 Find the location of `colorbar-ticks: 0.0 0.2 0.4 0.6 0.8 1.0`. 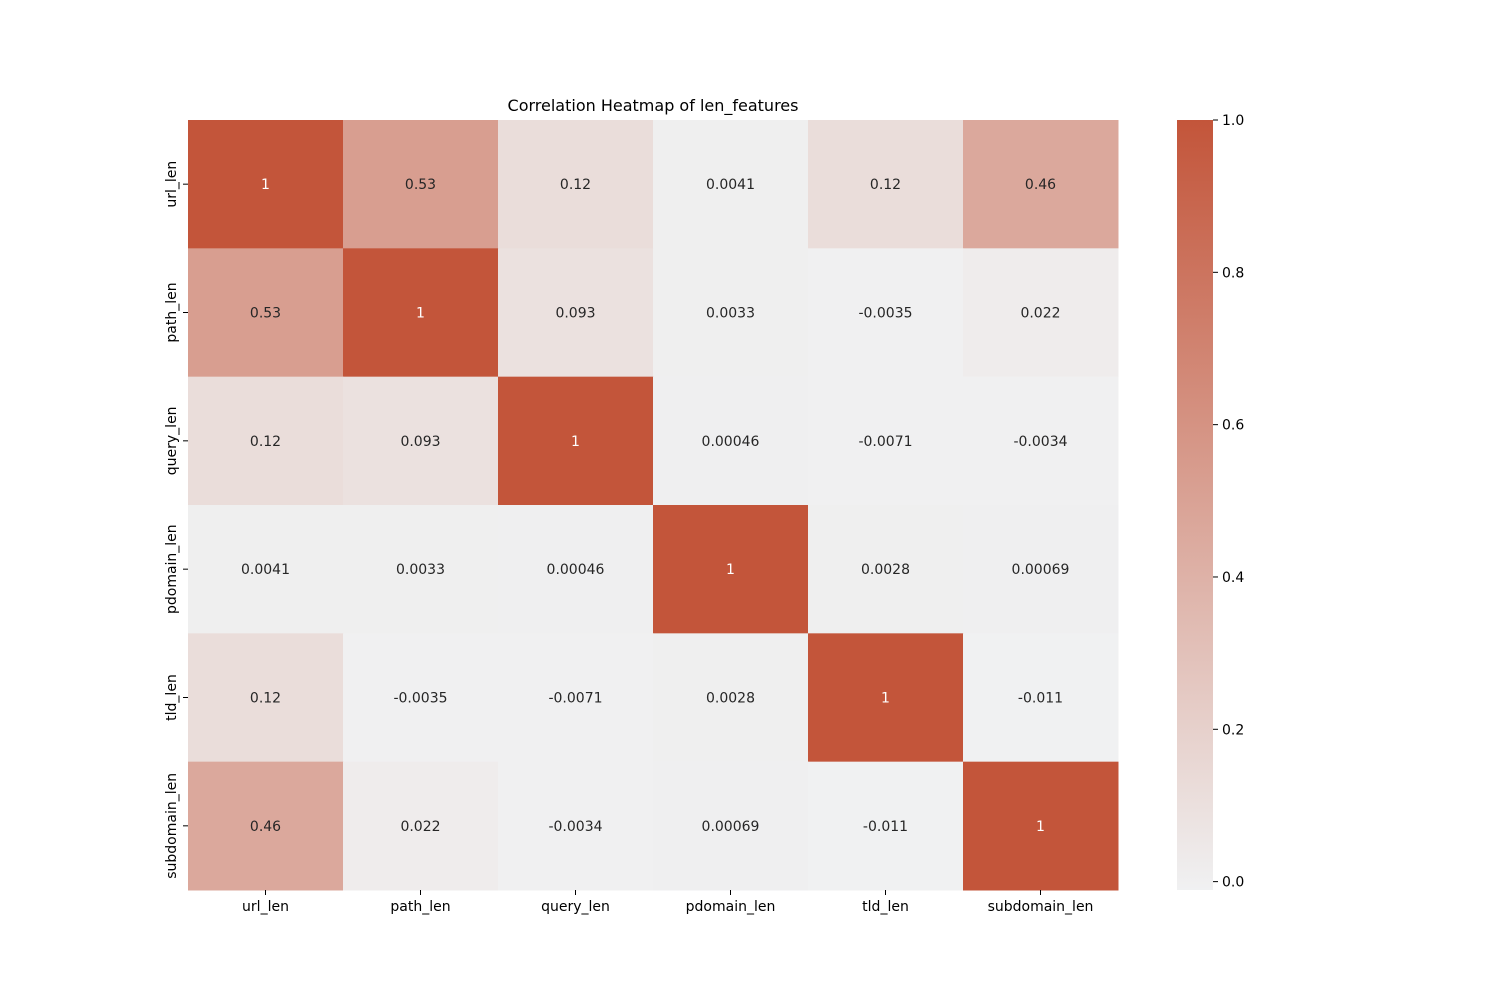

colorbar-ticks: 0.0 0.2 0.4 0.6 0.8 1.0 is located at coordinates (1228, 502).